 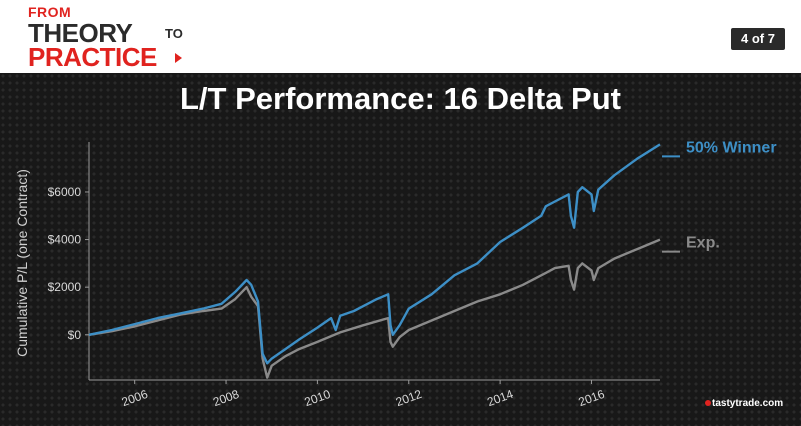 What do you see at coordinates (68, 263) in the screenshot?
I see `y-ticks: $0 $2000 $4000 $6000` at bounding box center [68, 263].